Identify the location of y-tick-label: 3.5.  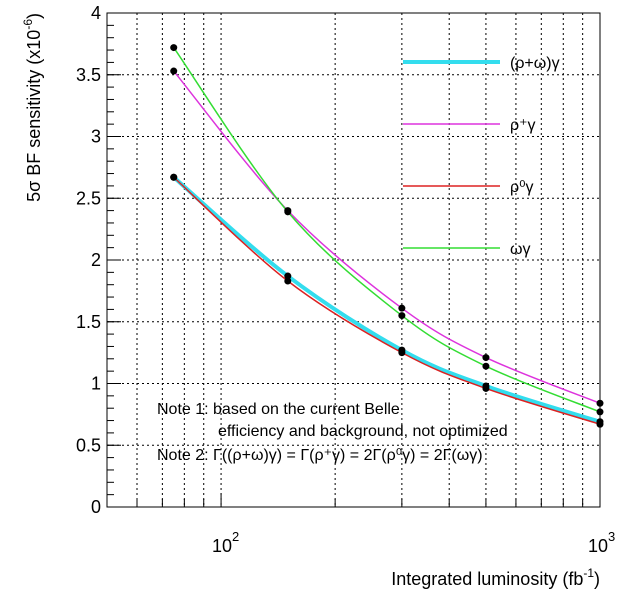
(88, 75).